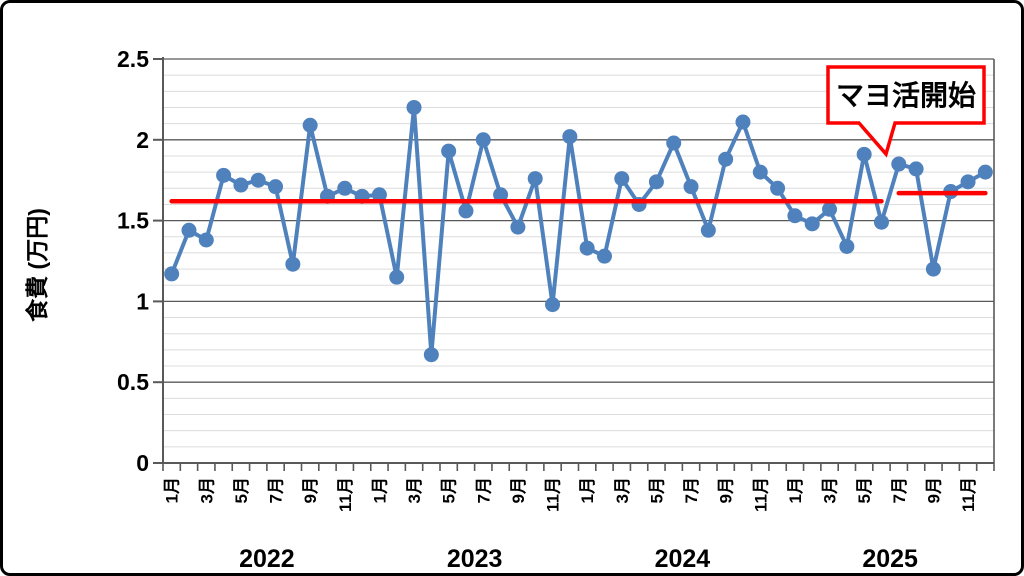 Image resolution: width=1024 pixels, height=576 pixels. I want to click on callout-annotation: マヨ活開始, so click(906, 111).